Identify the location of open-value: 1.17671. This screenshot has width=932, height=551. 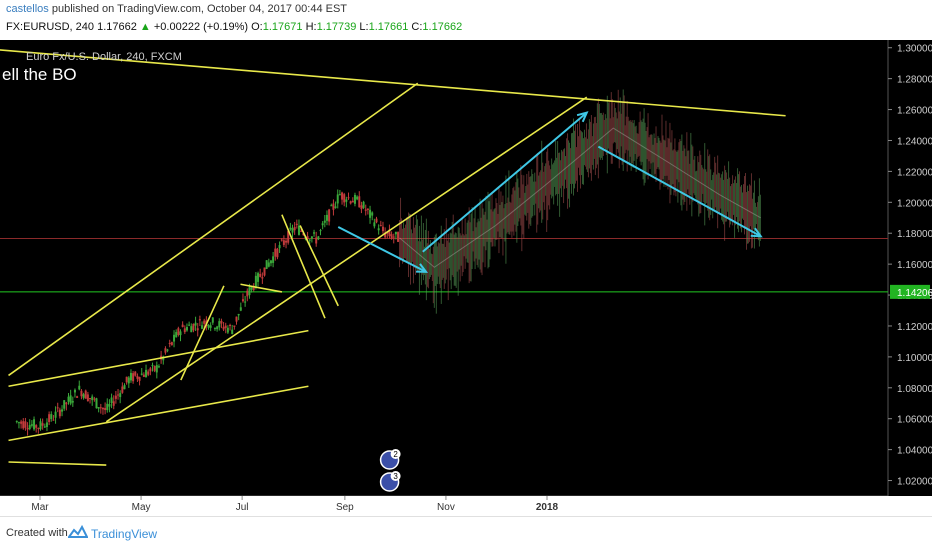
(282, 27).